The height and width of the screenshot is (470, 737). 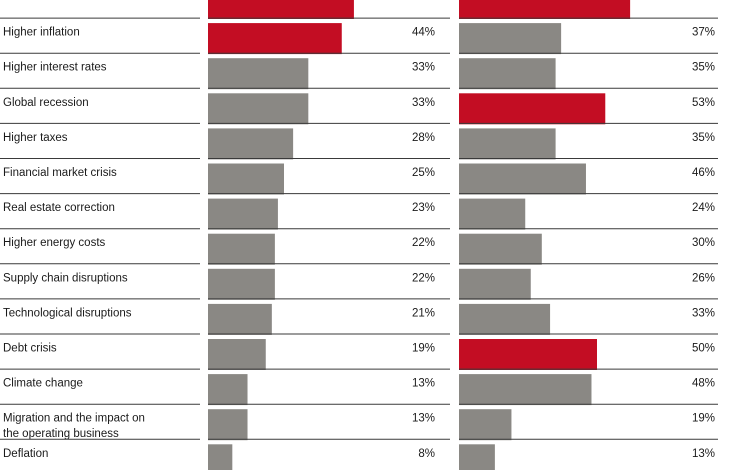 What do you see at coordinates (46, 103) in the screenshot?
I see `category-label: Global recession` at bounding box center [46, 103].